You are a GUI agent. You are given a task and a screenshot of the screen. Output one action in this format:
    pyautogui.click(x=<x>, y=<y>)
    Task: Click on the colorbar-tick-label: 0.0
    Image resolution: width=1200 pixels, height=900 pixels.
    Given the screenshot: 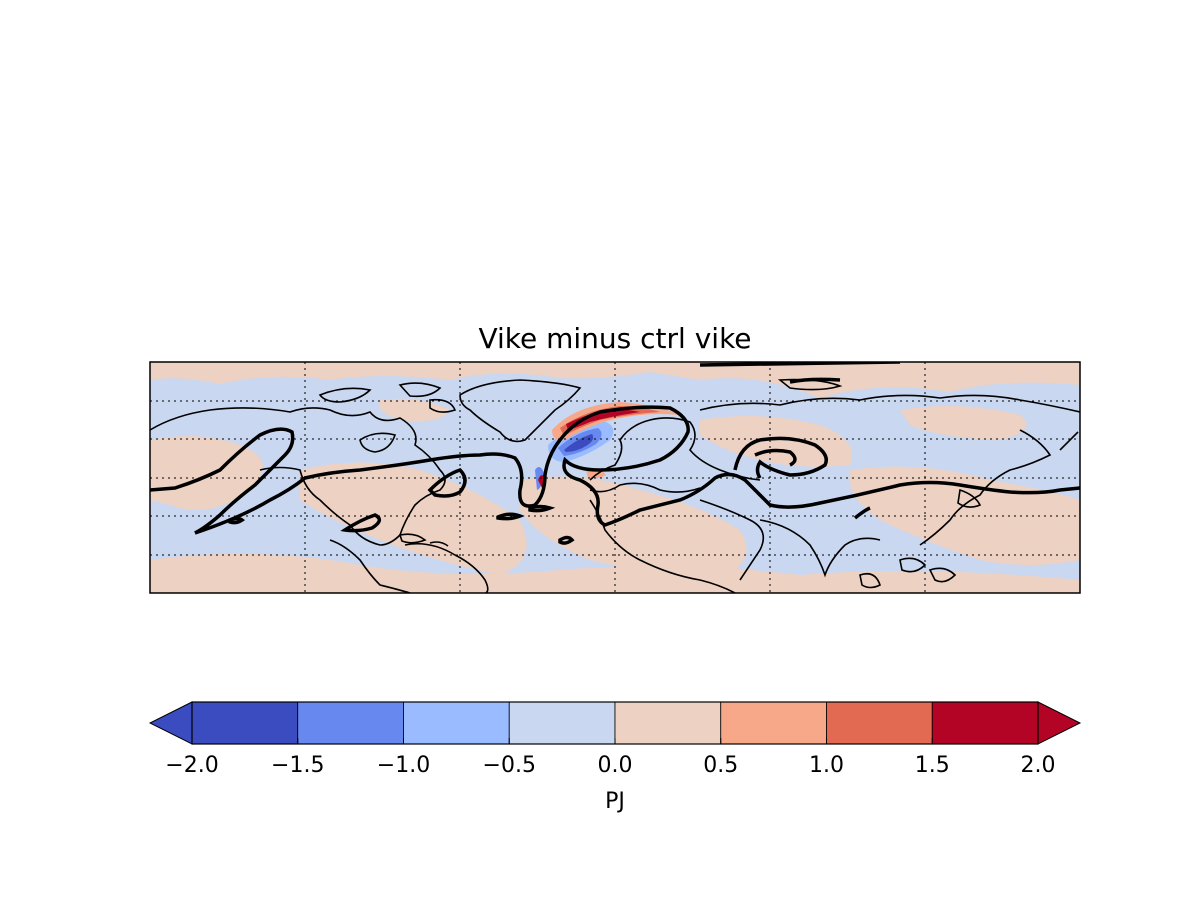 What is the action you would take?
    pyautogui.click(x=615, y=765)
    